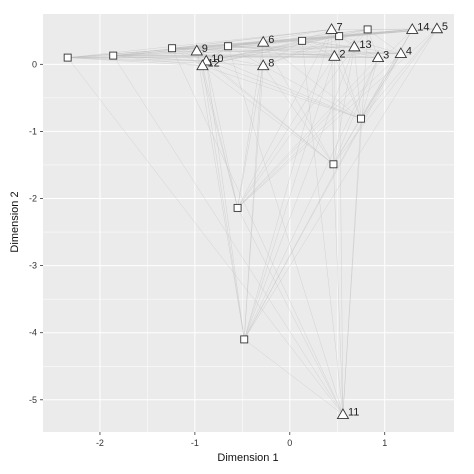 This screenshot has height=474, width=474. I want to click on y-tick-label: -5, so click(33, 400).